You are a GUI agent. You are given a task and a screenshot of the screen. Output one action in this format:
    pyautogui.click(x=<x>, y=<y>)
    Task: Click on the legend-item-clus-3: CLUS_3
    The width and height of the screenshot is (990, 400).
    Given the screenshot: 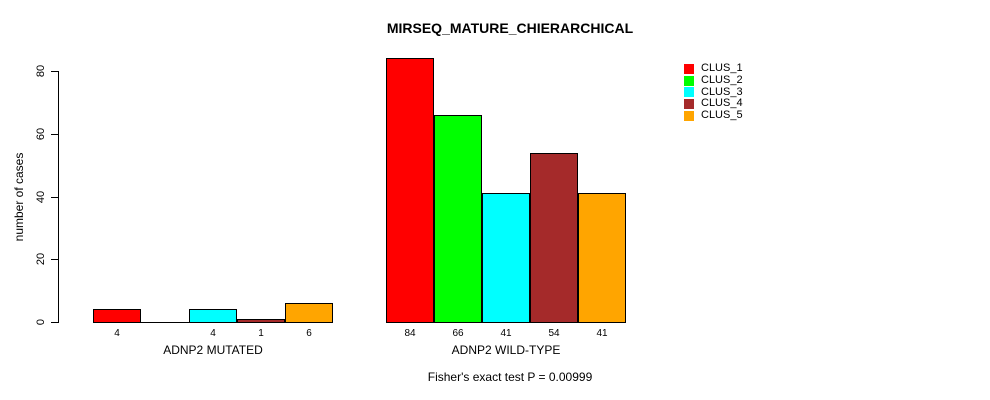 What is the action you would take?
    pyautogui.click(x=713, y=92)
    